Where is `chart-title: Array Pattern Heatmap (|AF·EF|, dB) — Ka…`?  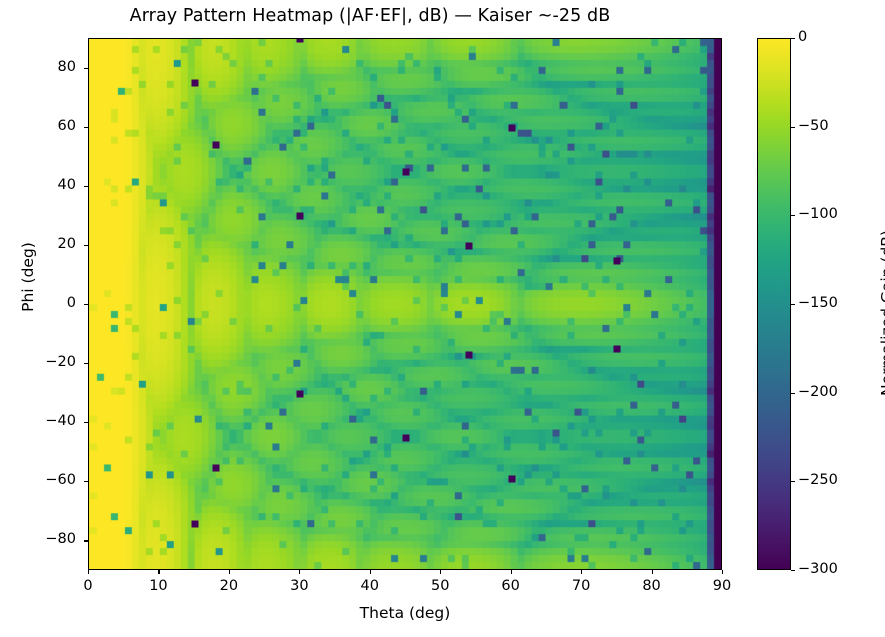 chart-title: Array Pattern Heatmap (|AF·EF|, dB) — Ka… is located at coordinates (370, 16).